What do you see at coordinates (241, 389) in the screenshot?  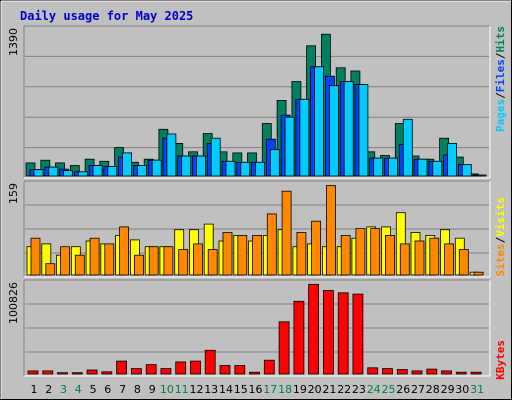 I see `x-tick-label: 15` at bounding box center [241, 389].